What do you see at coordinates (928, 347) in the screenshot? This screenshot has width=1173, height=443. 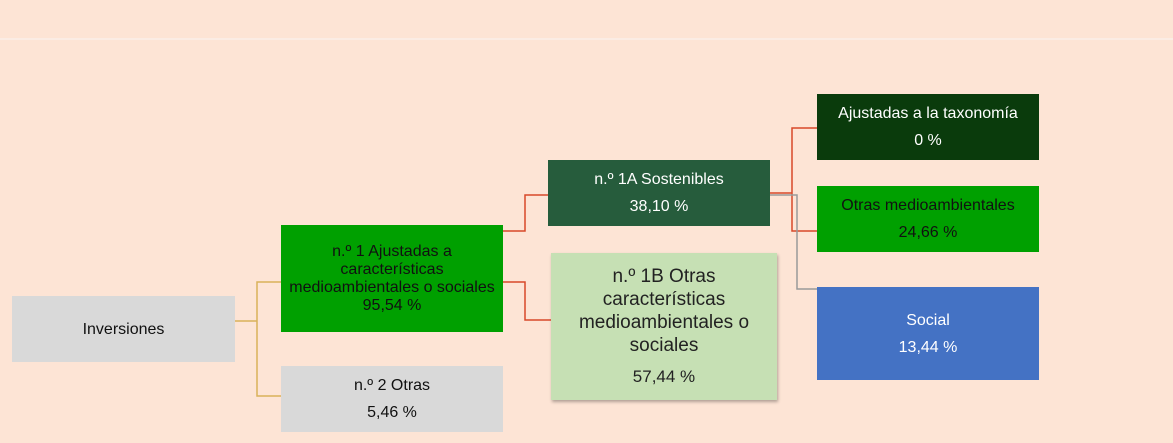 I see `node-value: 13,44 %` at bounding box center [928, 347].